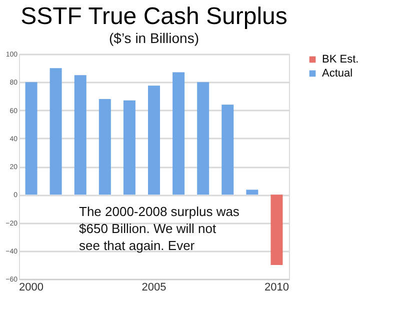 This screenshot has width=400, height=320. What do you see at coordinates (31, 288) in the screenshot?
I see `x-tick-label: 2000` at bounding box center [31, 288].